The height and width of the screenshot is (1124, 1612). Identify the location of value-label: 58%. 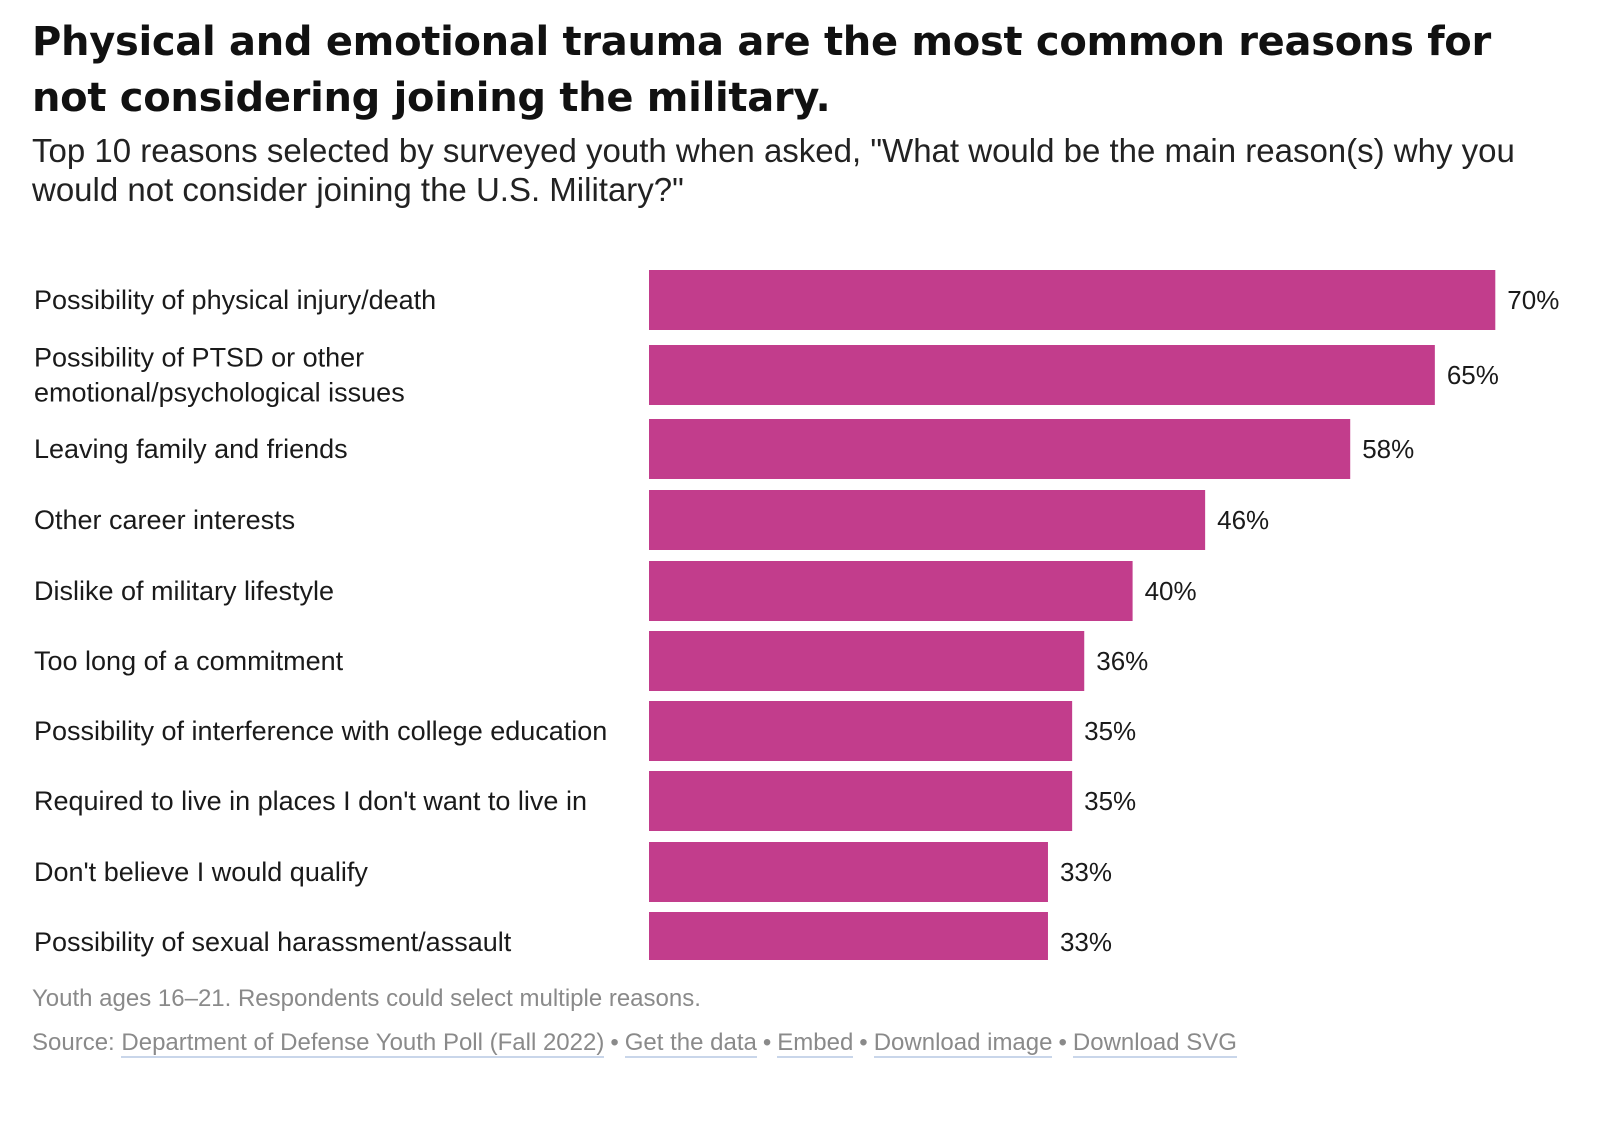
(1388, 449).